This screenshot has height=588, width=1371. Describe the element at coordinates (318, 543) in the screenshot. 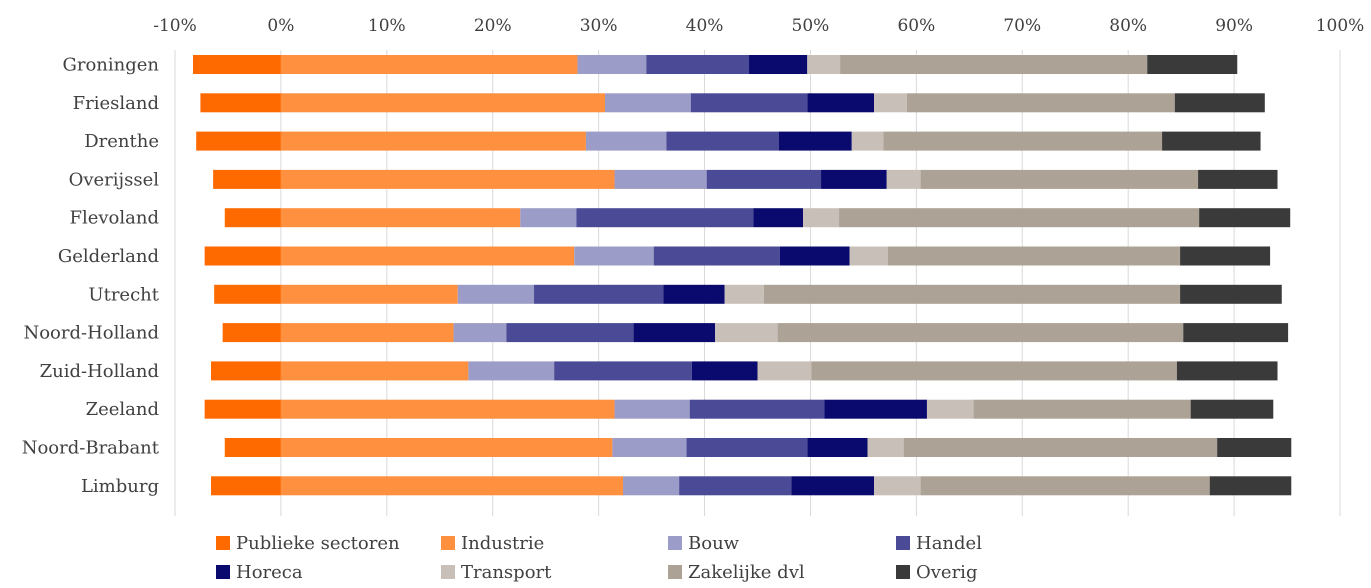

I see `legend-label: Publieke sectoren` at that location.